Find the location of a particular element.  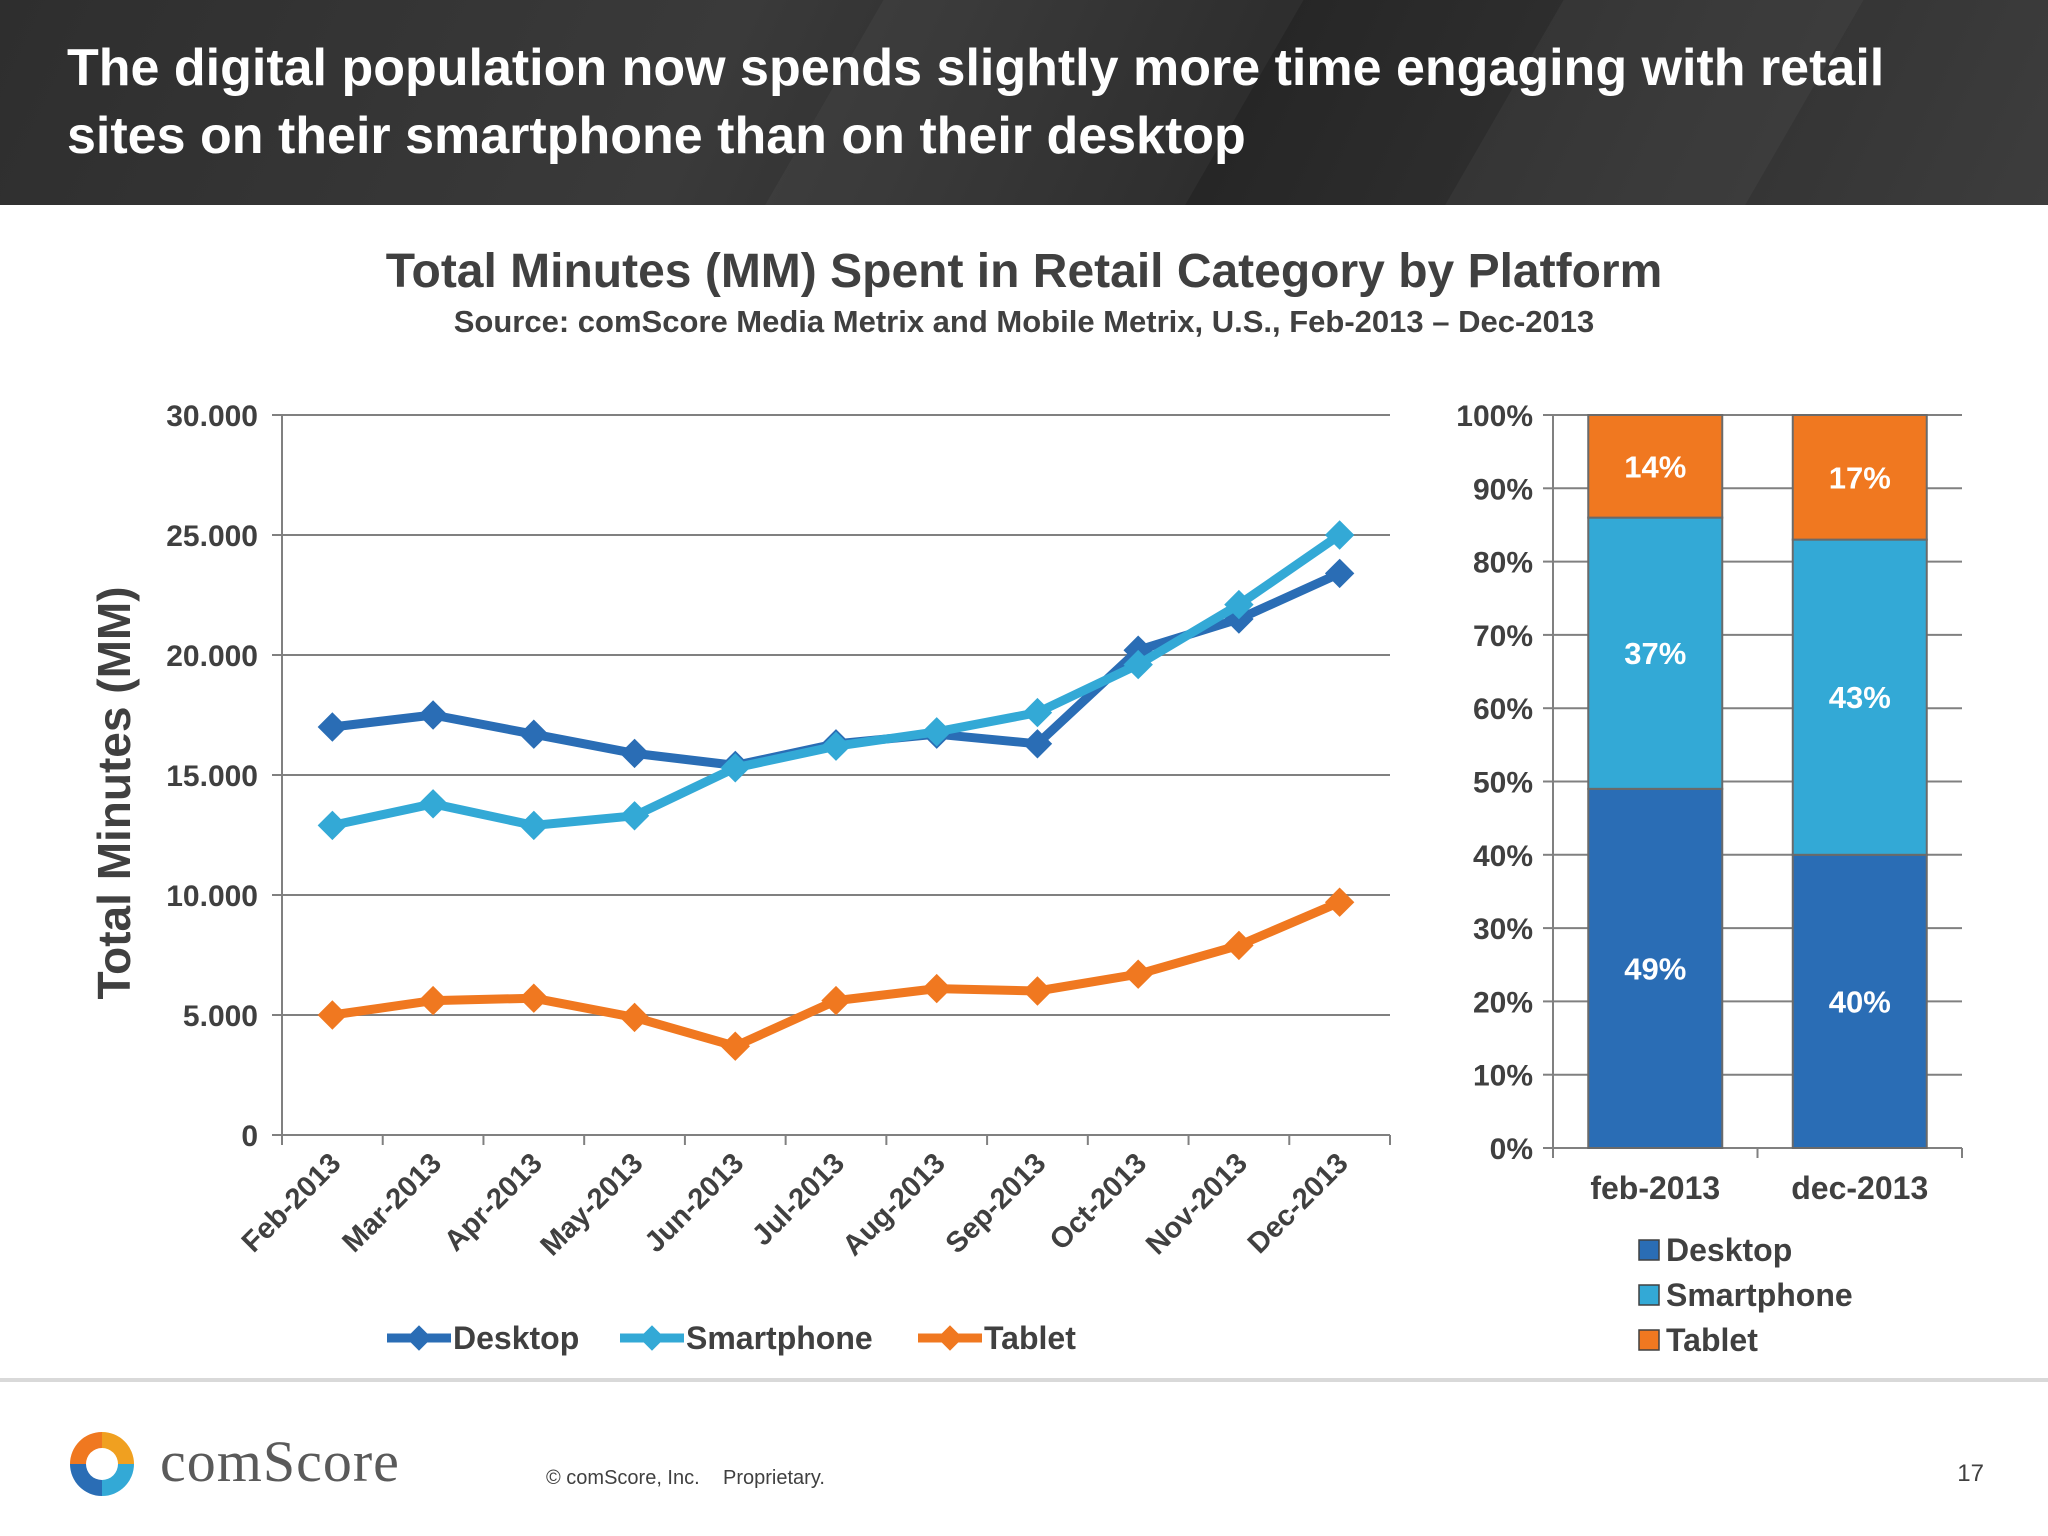

line-x-tick-label: Nov-2013 is located at coordinates (1197, 1204).